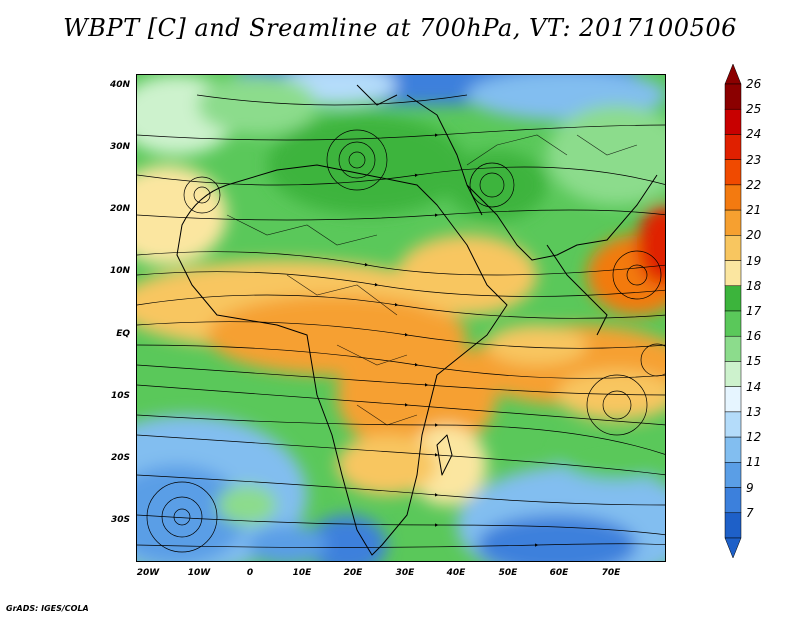 This screenshot has height=618, width=800. I want to click on colorbar-label: 26, so click(754, 84).